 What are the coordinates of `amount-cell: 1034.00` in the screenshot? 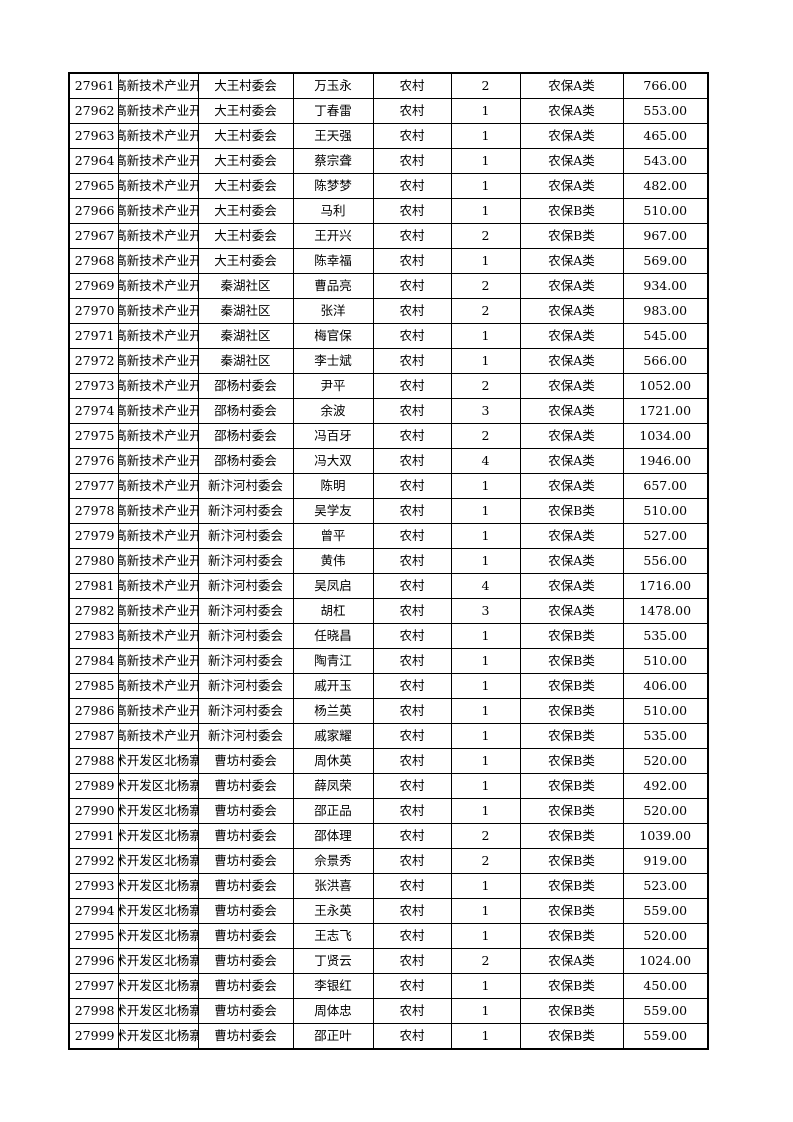 It's located at (665, 436).